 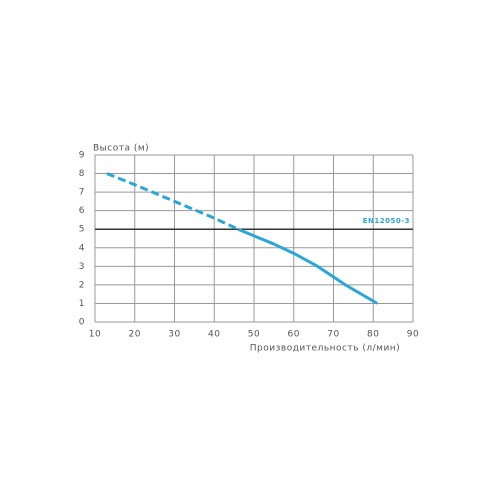 I want to click on x-tick-label: 20, so click(x=135, y=335).